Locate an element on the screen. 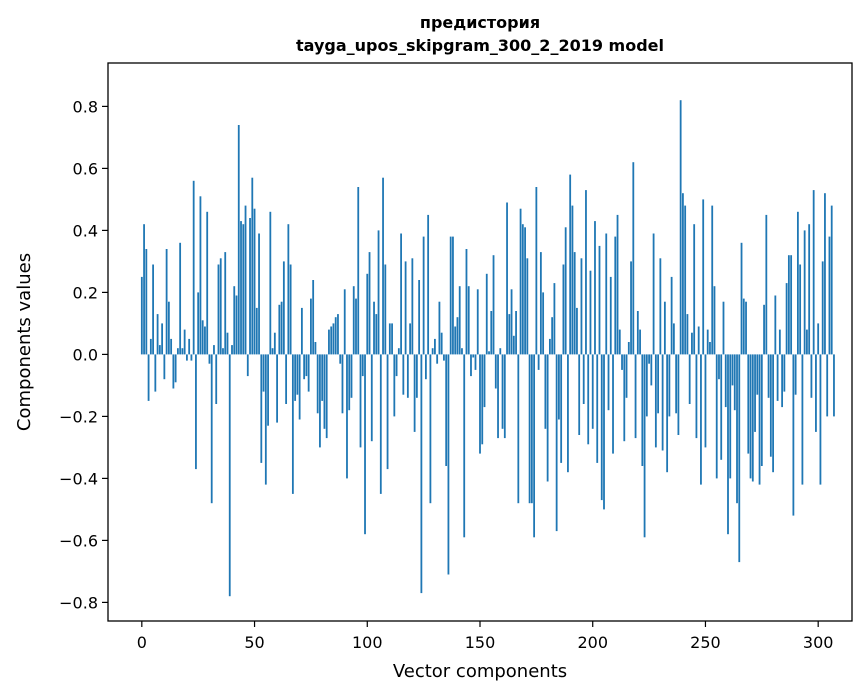  chart-title-line2: tayga_upos_skipgram_300_2_2019 model is located at coordinates (480, 45).